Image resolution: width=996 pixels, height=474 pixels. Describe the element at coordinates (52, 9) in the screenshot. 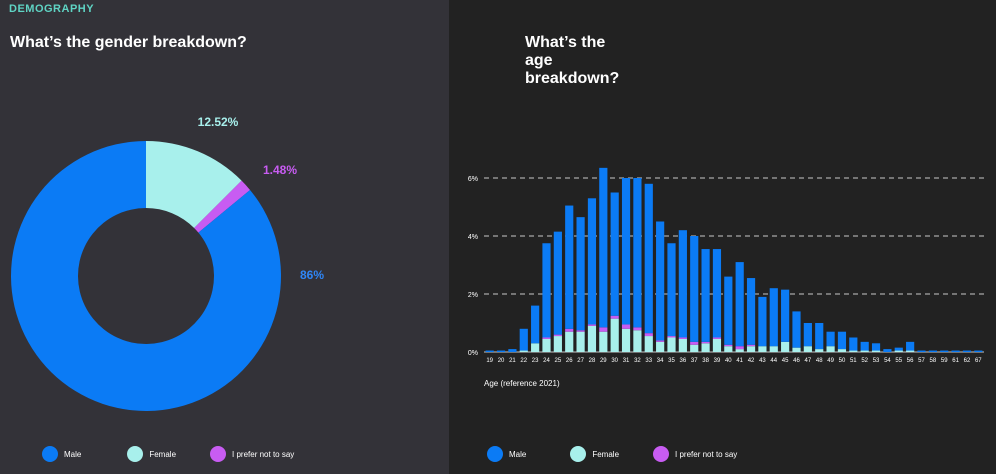

I see `section-tag: DEMOGRAPHY` at that location.